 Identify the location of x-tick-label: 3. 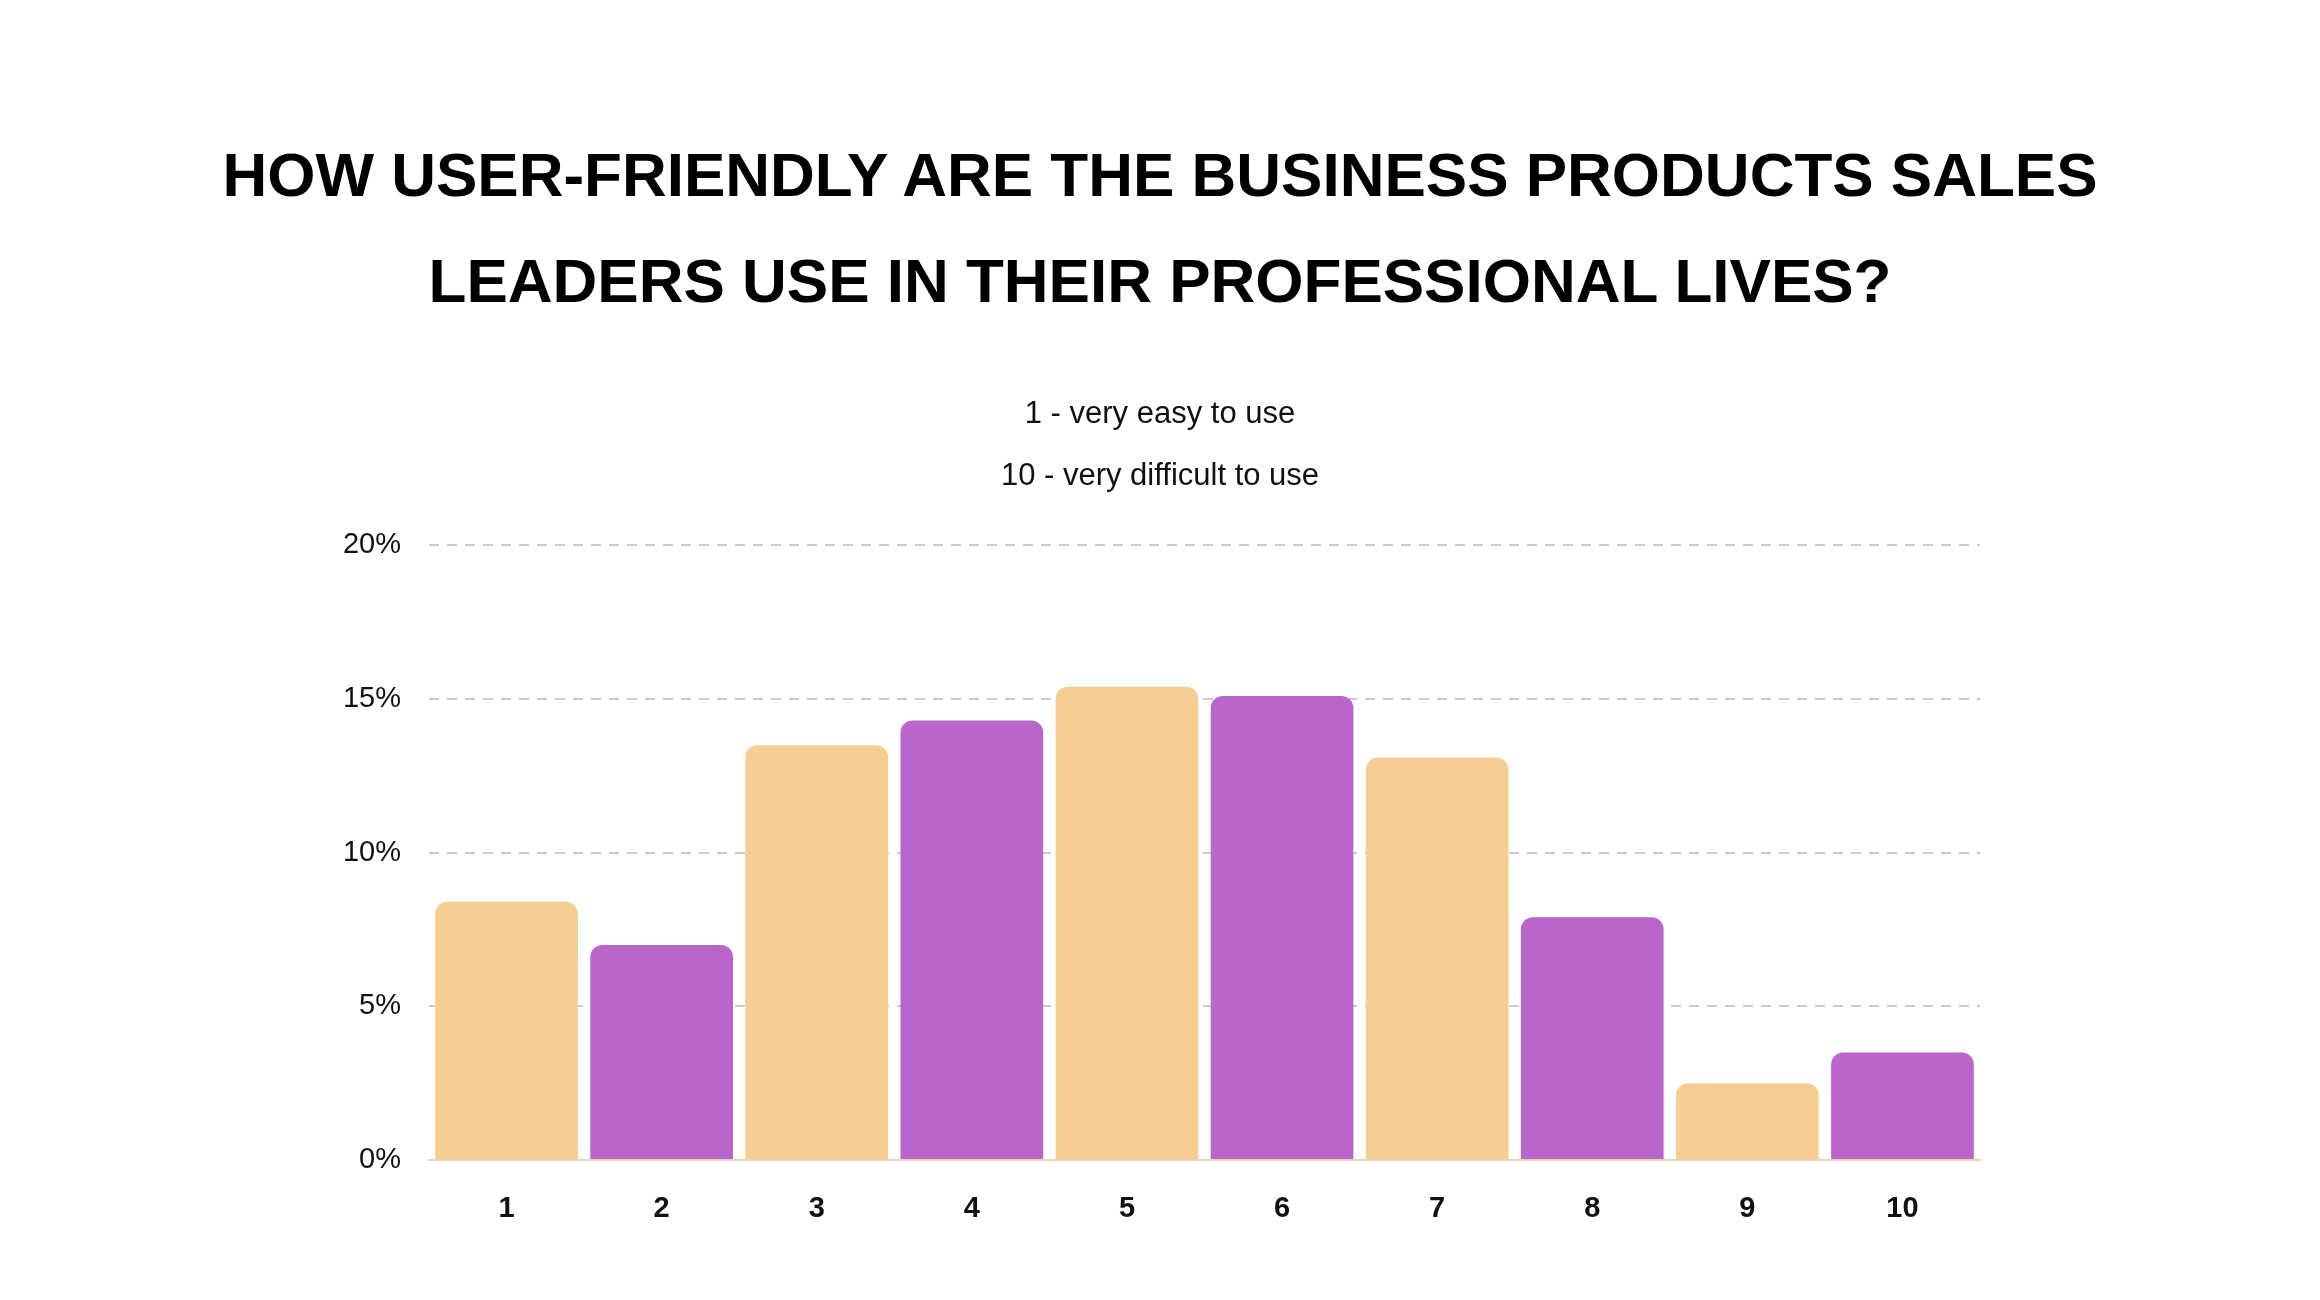
(816, 1207).